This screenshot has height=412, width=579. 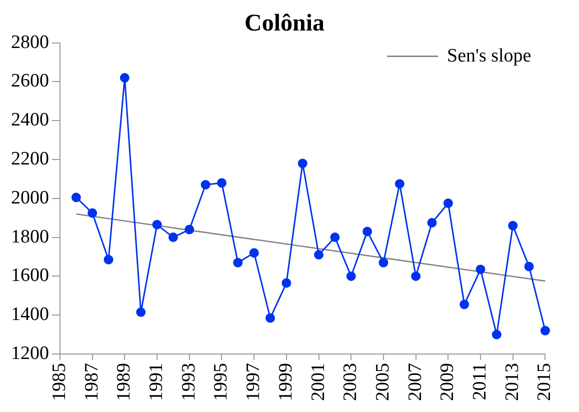 I want to click on x-tick-label: 1997, so click(x=253, y=382).